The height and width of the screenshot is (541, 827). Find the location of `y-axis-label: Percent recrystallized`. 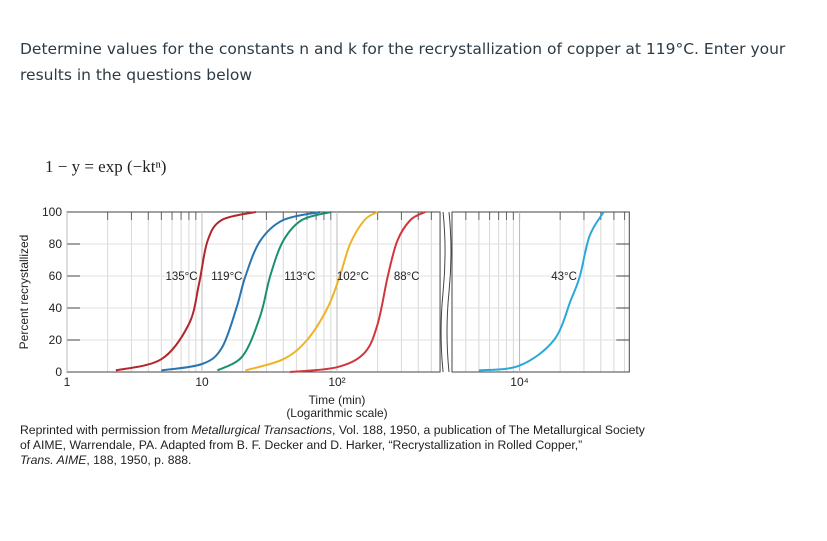

y-axis-label: Percent recrystallized is located at coordinates (24, 292).